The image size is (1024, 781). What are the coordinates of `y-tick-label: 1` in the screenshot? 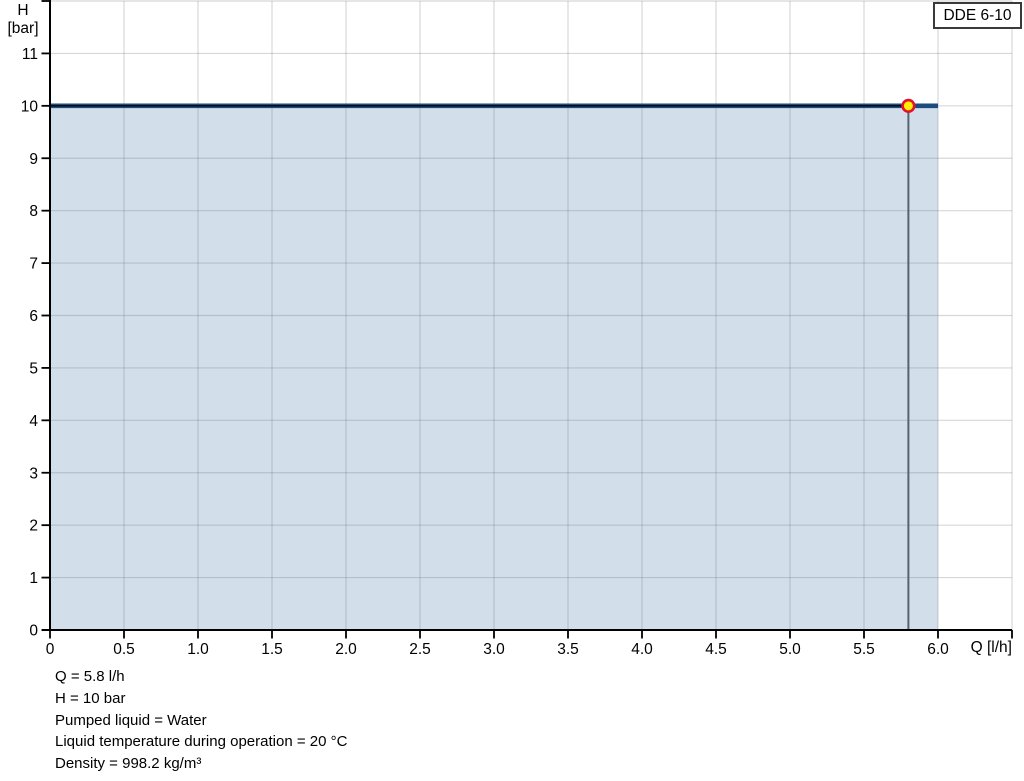 It's located at (33, 578).